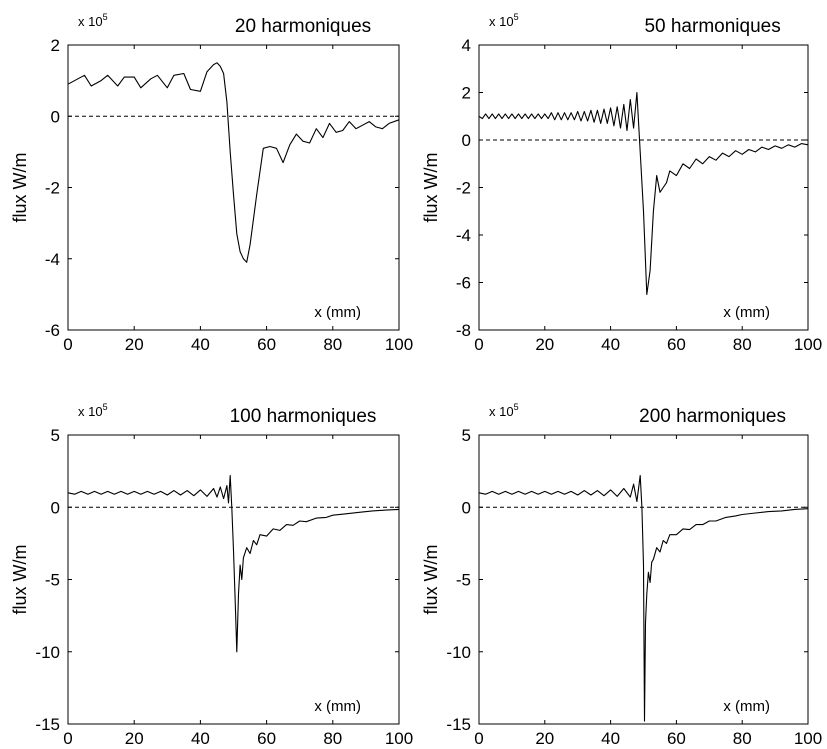 This screenshot has height=749, width=827. I want to click on panel-1-x-tick-label: 20, so click(134, 344).